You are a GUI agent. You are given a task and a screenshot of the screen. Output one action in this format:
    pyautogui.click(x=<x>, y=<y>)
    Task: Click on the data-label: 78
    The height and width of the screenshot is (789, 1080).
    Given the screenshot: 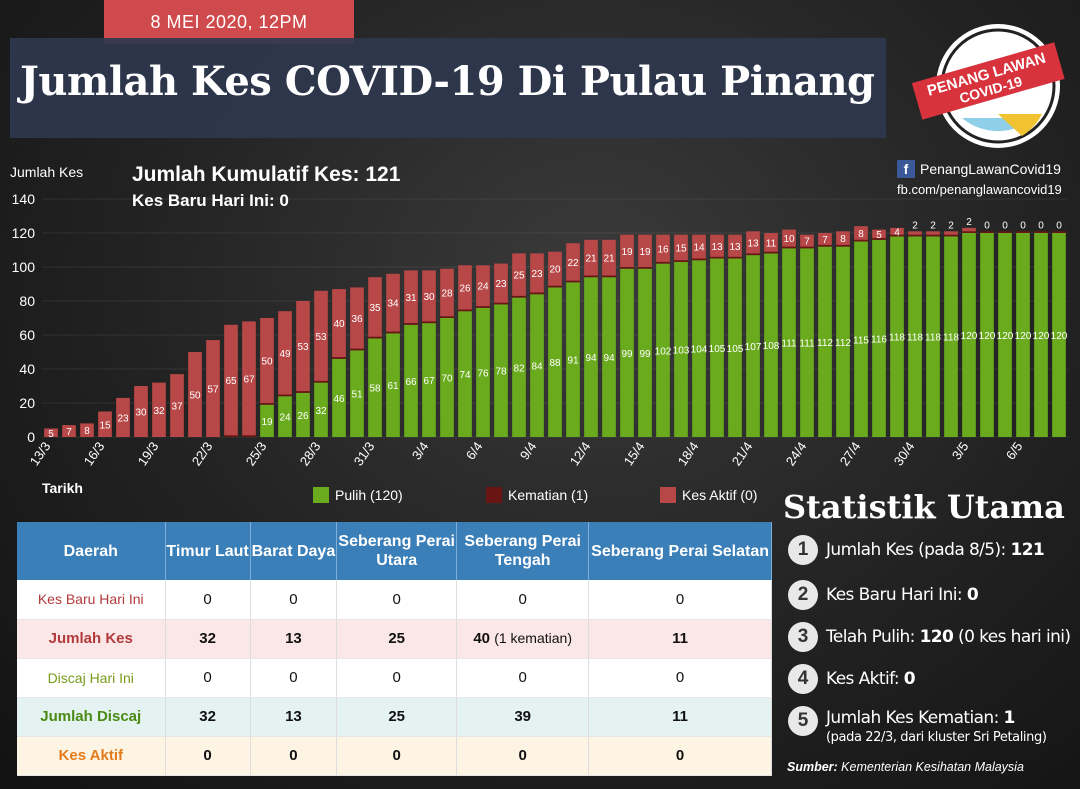 What is the action you would take?
    pyautogui.click(x=501, y=372)
    